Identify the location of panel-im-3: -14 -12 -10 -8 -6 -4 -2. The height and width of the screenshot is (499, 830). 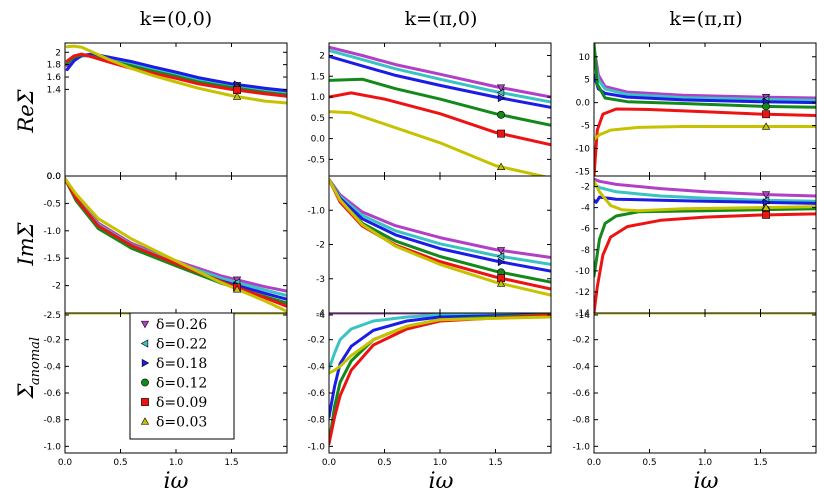
(696, 247).